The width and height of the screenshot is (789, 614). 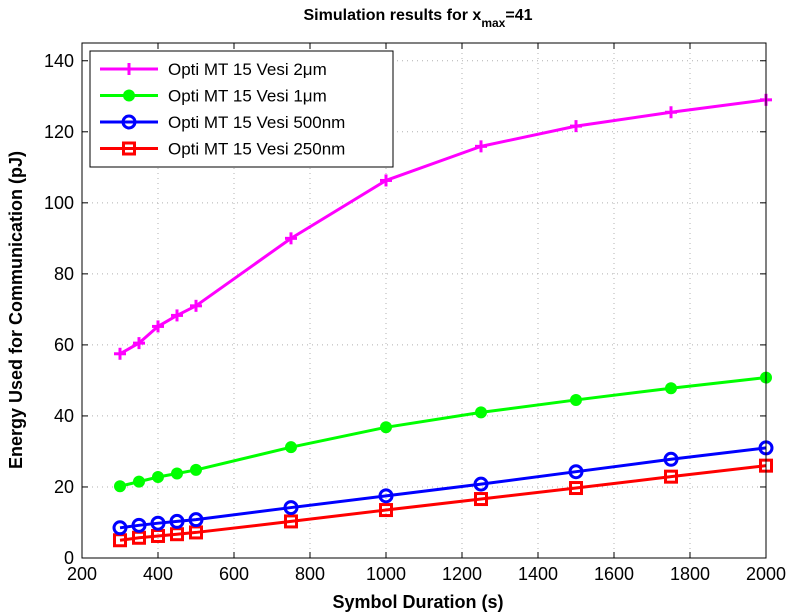 What do you see at coordinates (766, 574) in the screenshot?
I see `x-tick-label: 2000` at bounding box center [766, 574].